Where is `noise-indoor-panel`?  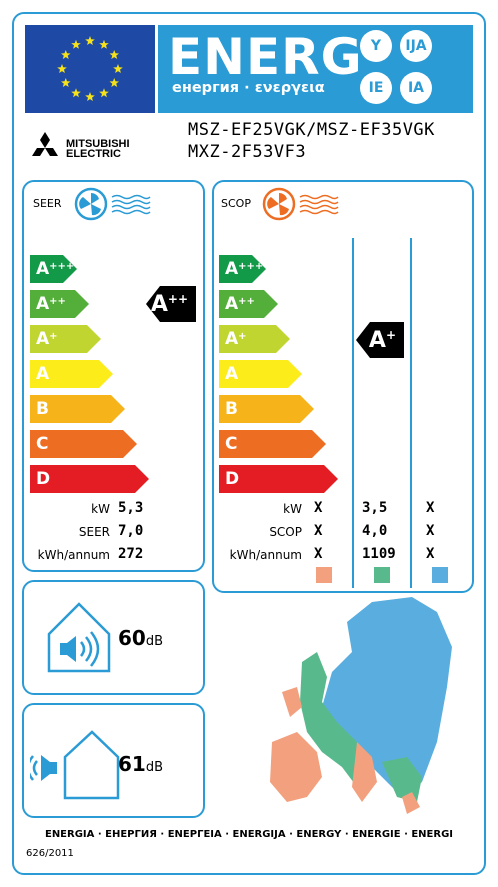
noise-indoor-panel is located at coordinates (113, 637).